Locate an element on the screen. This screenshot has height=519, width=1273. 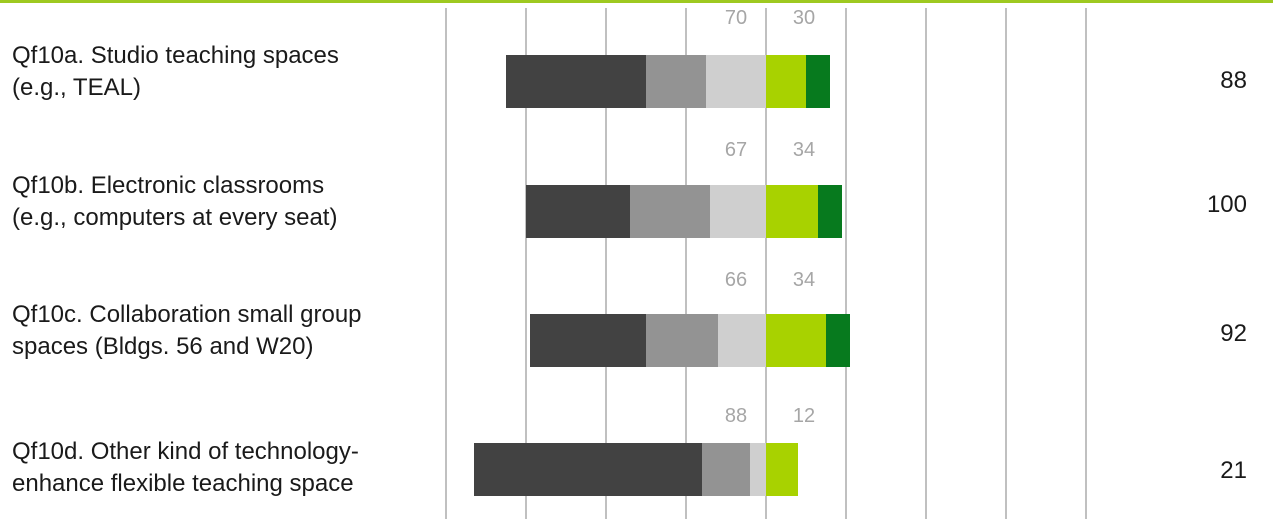
left-total-label: 66 is located at coordinates (736, 280).